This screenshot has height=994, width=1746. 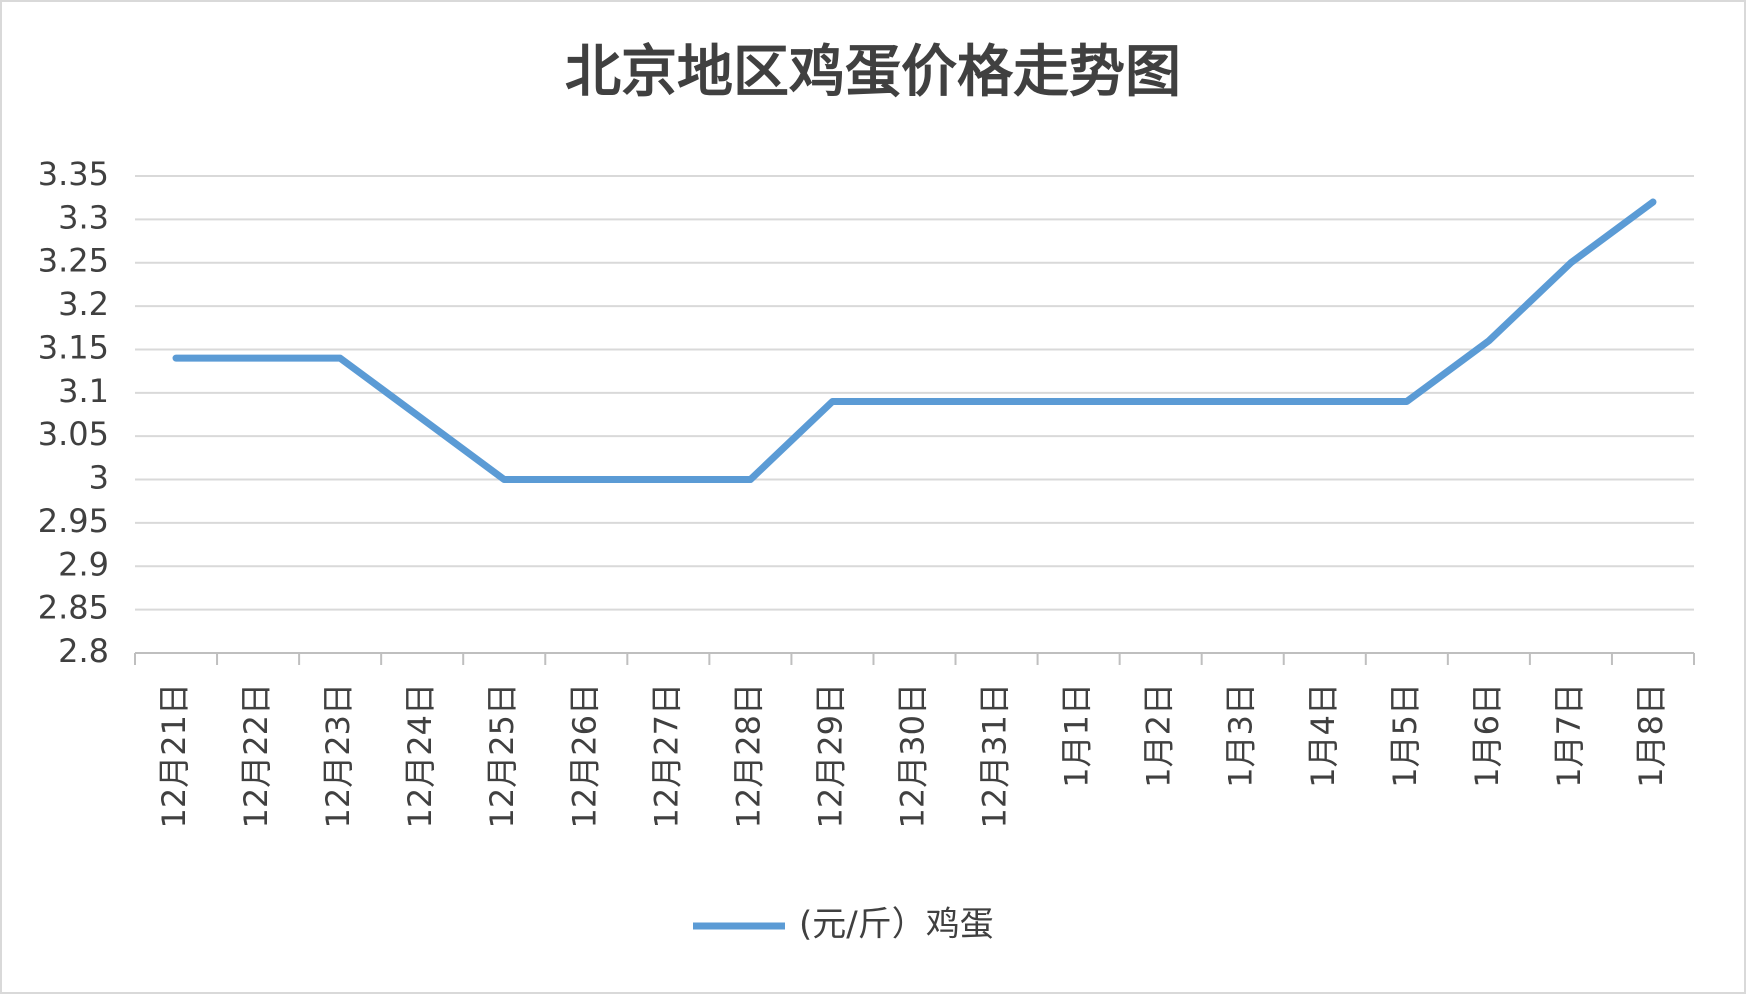 What do you see at coordinates (73, 347) in the screenshot?
I see `y-tick-label: 3.15` at bounding box center [73, 347].